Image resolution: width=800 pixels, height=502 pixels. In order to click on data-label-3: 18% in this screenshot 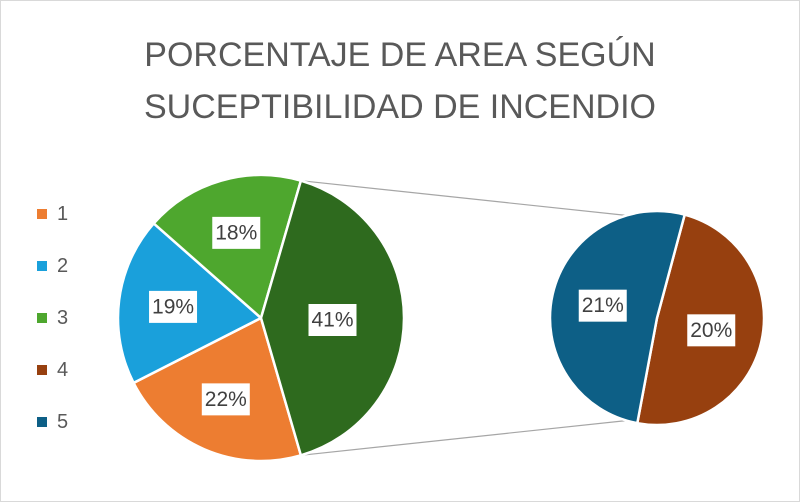, I will do `click(236, 232)`.